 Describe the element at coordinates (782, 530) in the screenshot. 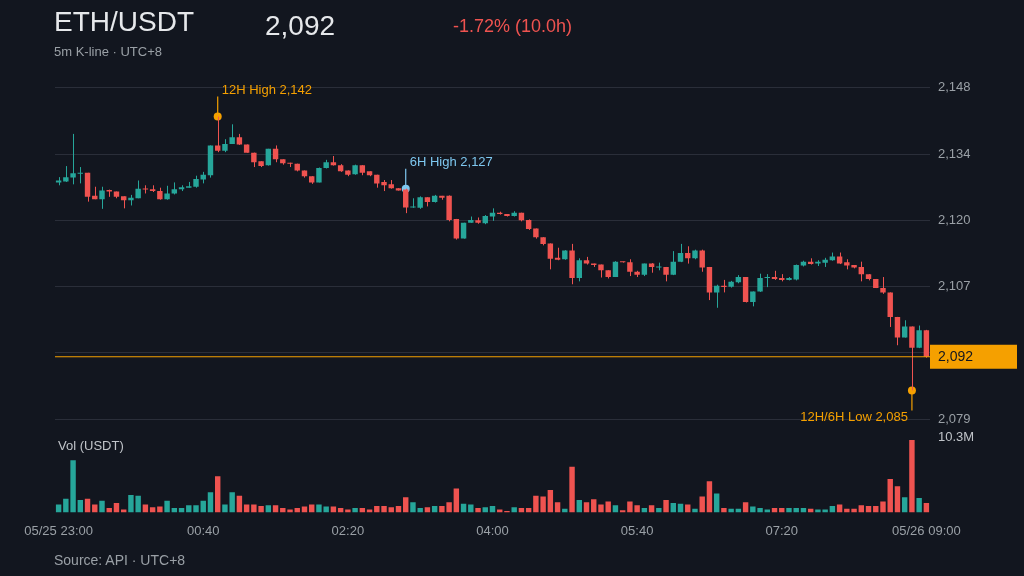

I see `x-tick-label: 07:20` at that location.